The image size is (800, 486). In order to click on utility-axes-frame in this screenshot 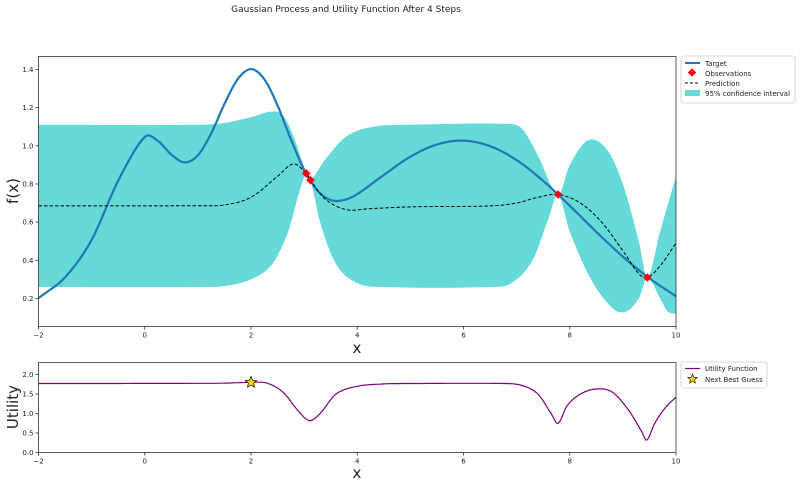, I will do `click(357, 407)`.